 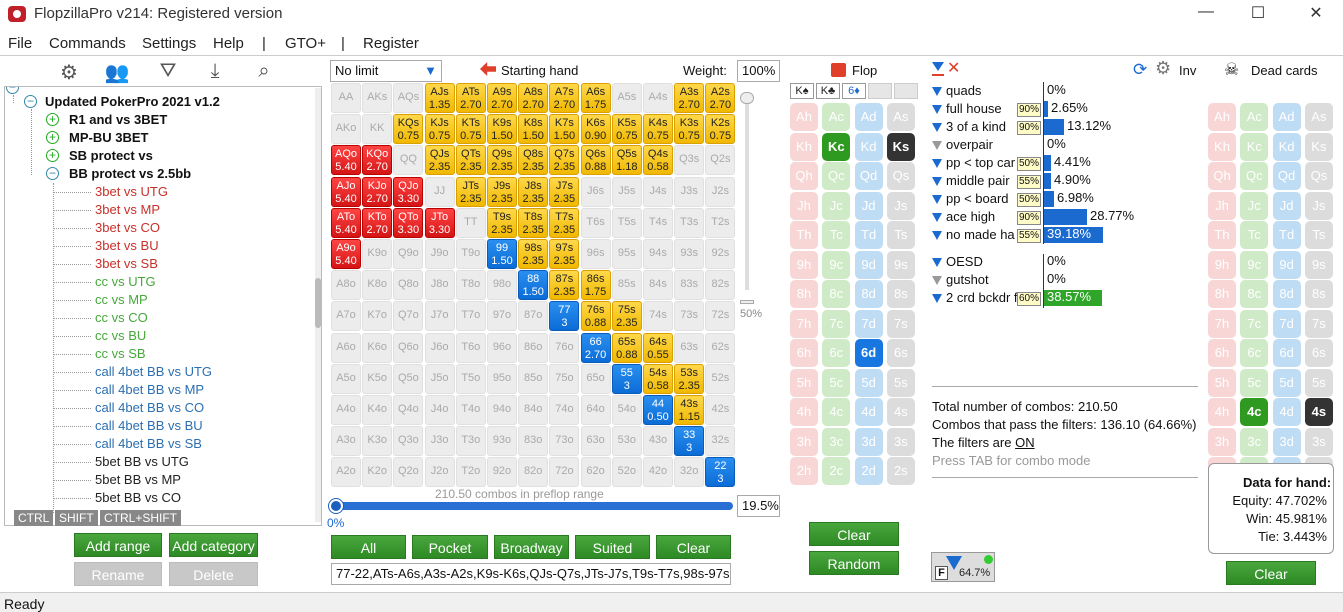 I want to click on hand-cell-Q2o: Q2o, so click(x=408, y=472).